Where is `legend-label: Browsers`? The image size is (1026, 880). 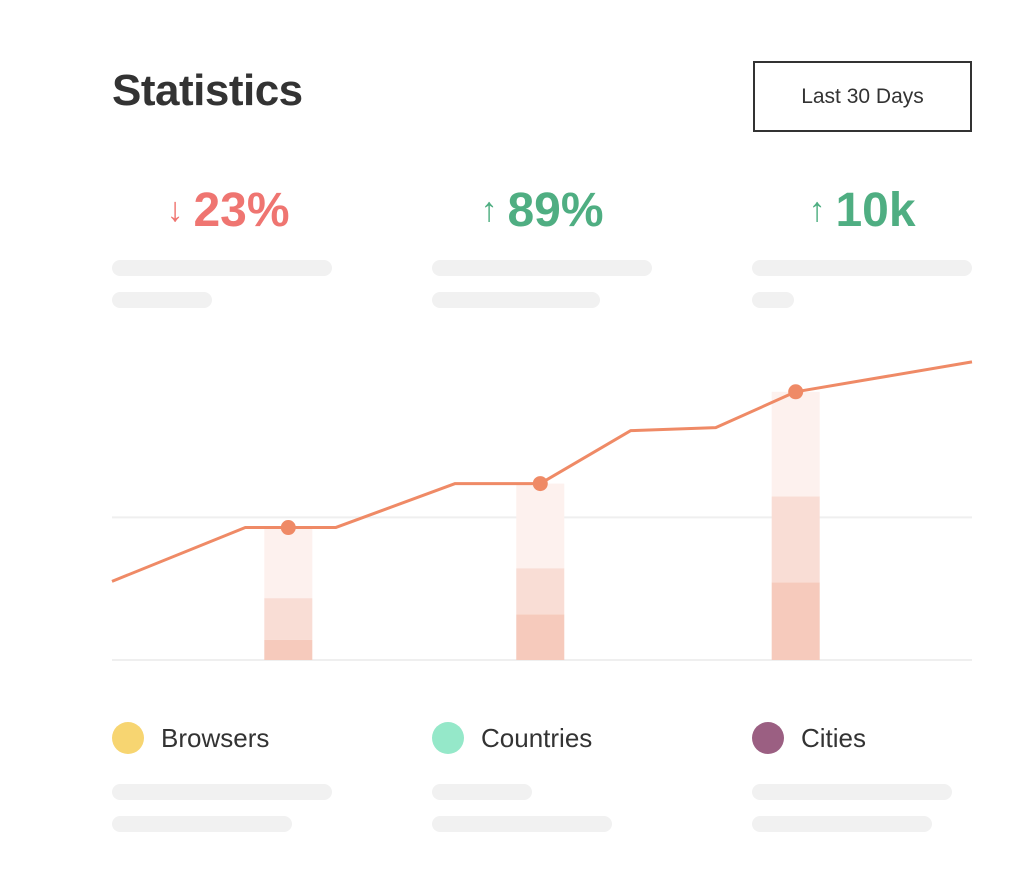
legend-label: Browsers is located at coordinates (215, 737).